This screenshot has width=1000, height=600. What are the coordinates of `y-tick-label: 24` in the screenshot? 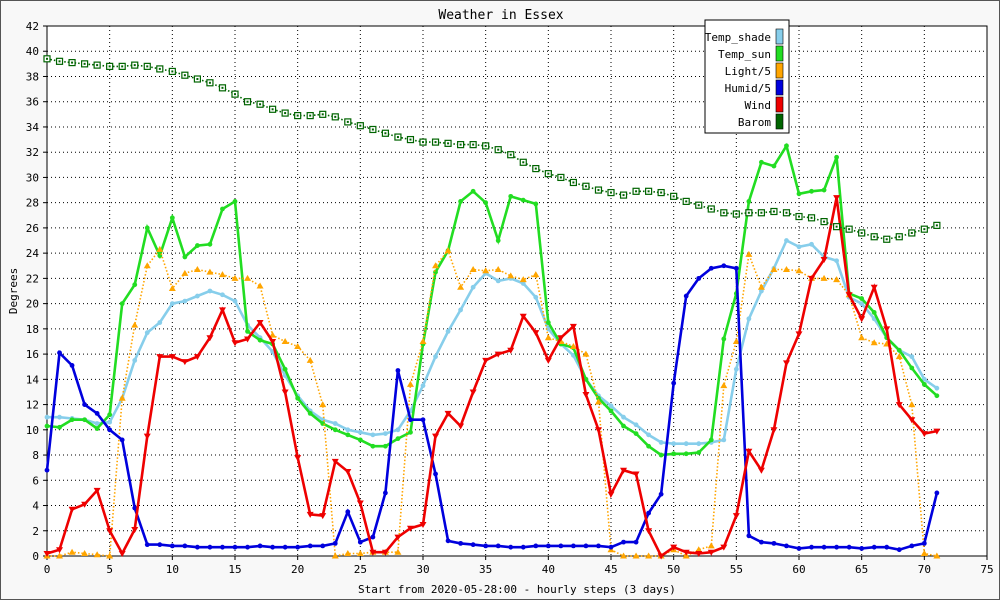 It's located at (33, 253).